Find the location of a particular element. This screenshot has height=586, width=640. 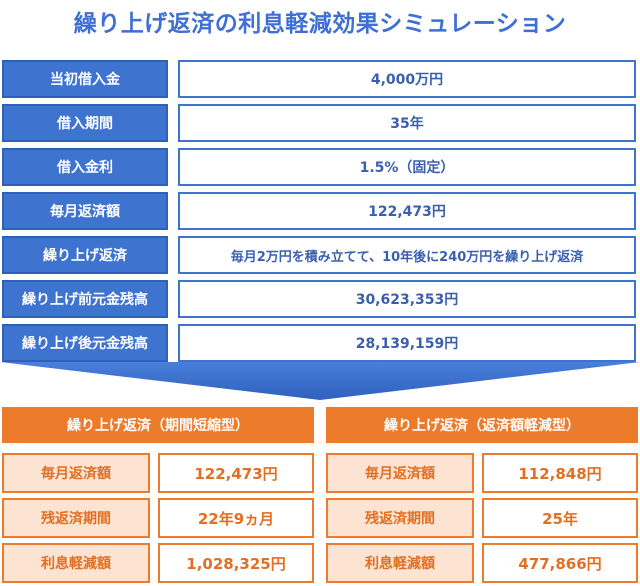

panel-heading: 繰り上げ返済（返済額軽減型） is located at coordinates (482, 425).